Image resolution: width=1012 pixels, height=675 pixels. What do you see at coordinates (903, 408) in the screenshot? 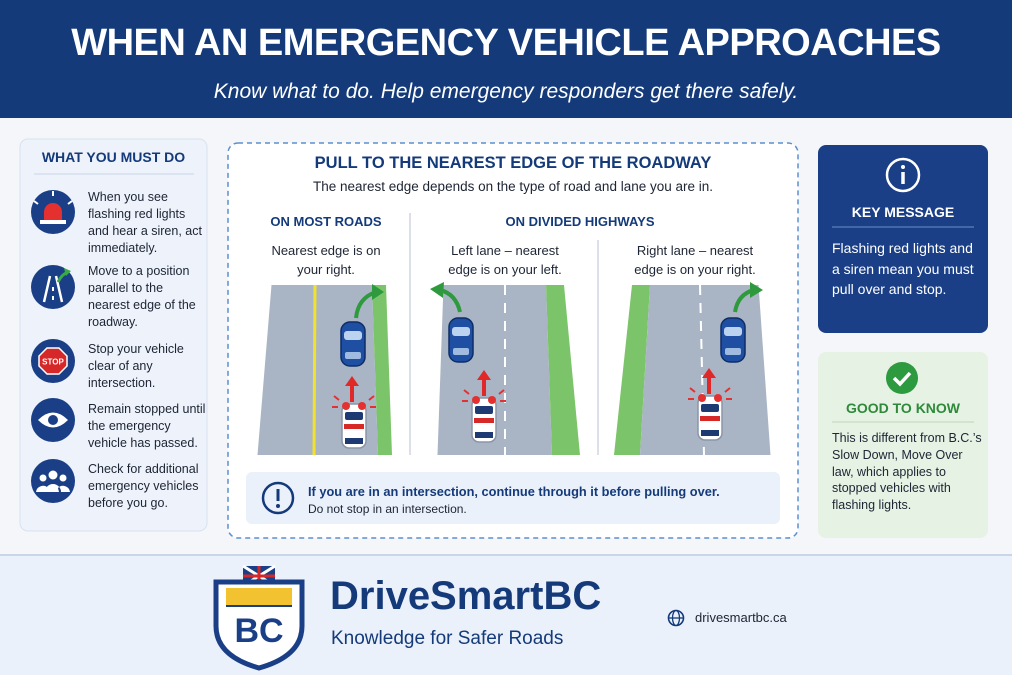
I see `good-heading: GOOD TO KNOW` at bounding box center [903, 408].